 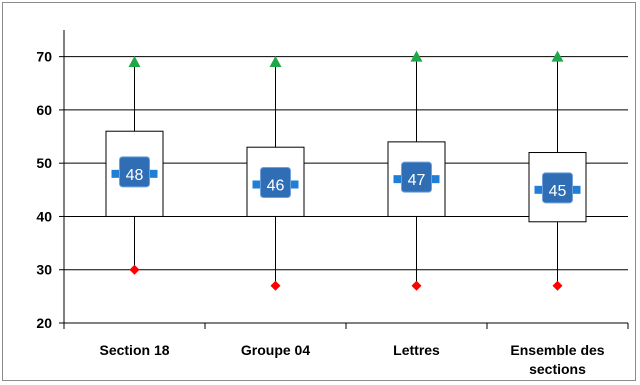 I want to click on category-label: Section 18, so click(x=134, y=350).